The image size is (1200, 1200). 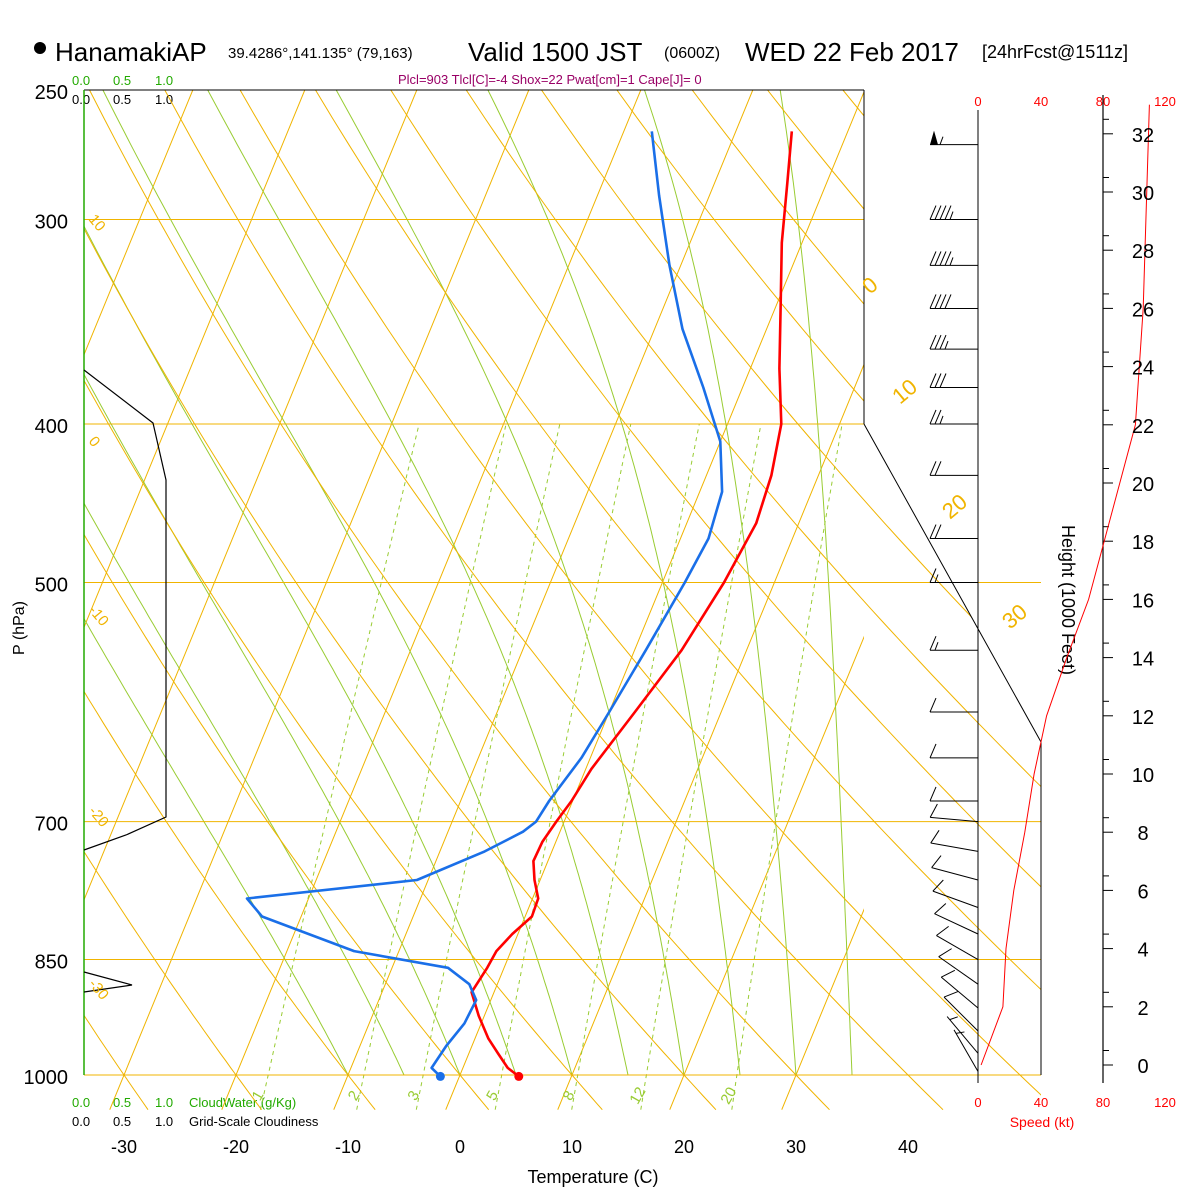 What do you see at coordinates (908, 1147) in the screenshot?
I see `temperature-tick-label: 40` at bounding box center [908, 1147].